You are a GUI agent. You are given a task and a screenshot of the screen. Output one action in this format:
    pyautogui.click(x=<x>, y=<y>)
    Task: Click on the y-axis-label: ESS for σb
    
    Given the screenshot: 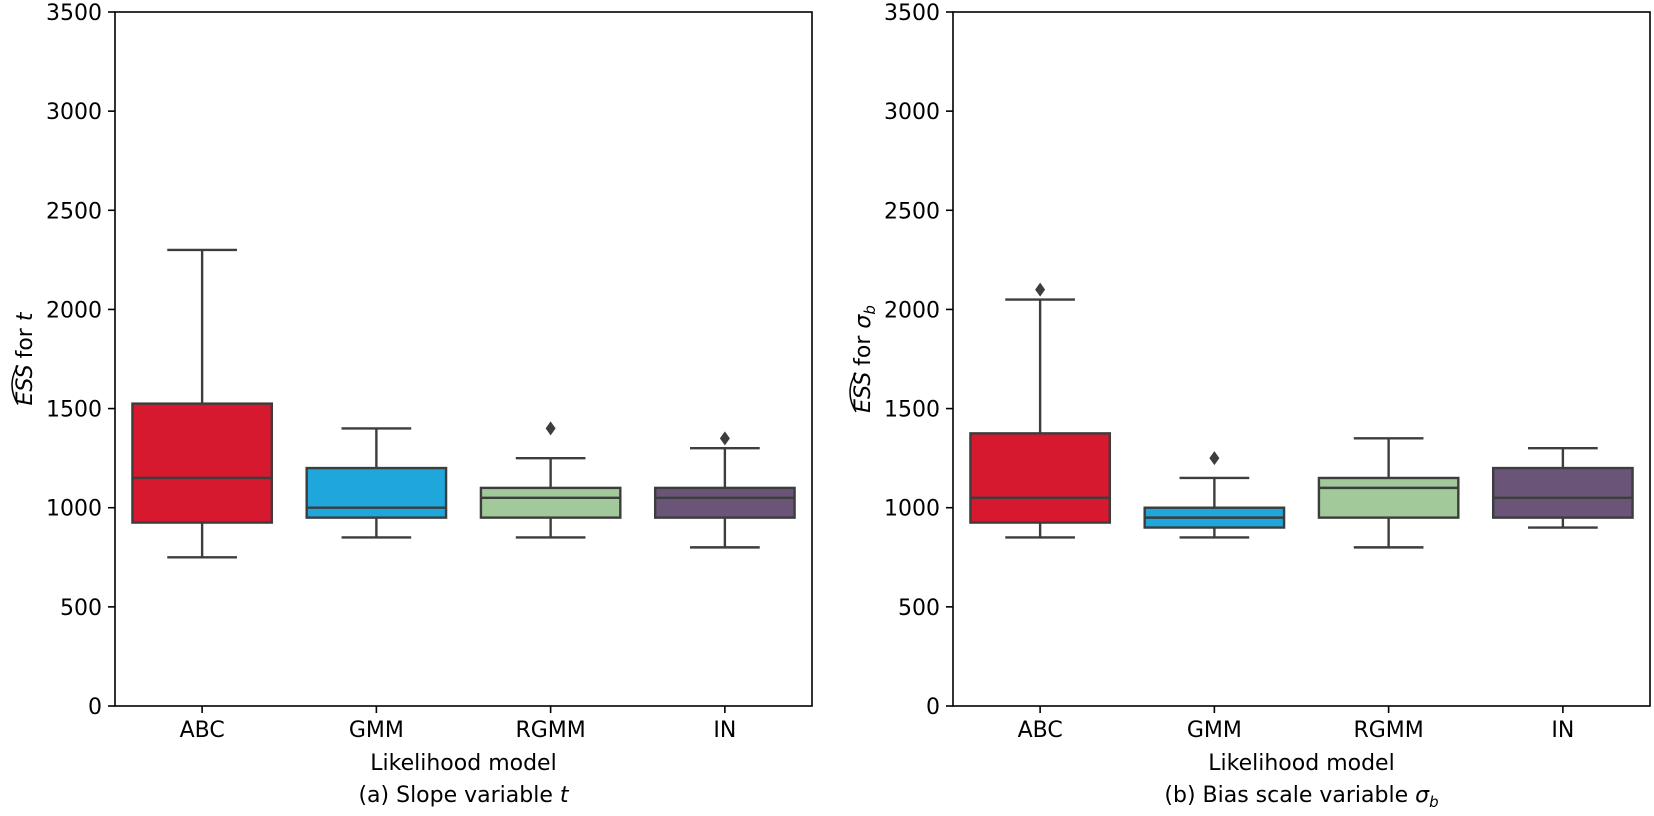 What is the action you would take?
    pyautogui.click(x=864, y=359)
    